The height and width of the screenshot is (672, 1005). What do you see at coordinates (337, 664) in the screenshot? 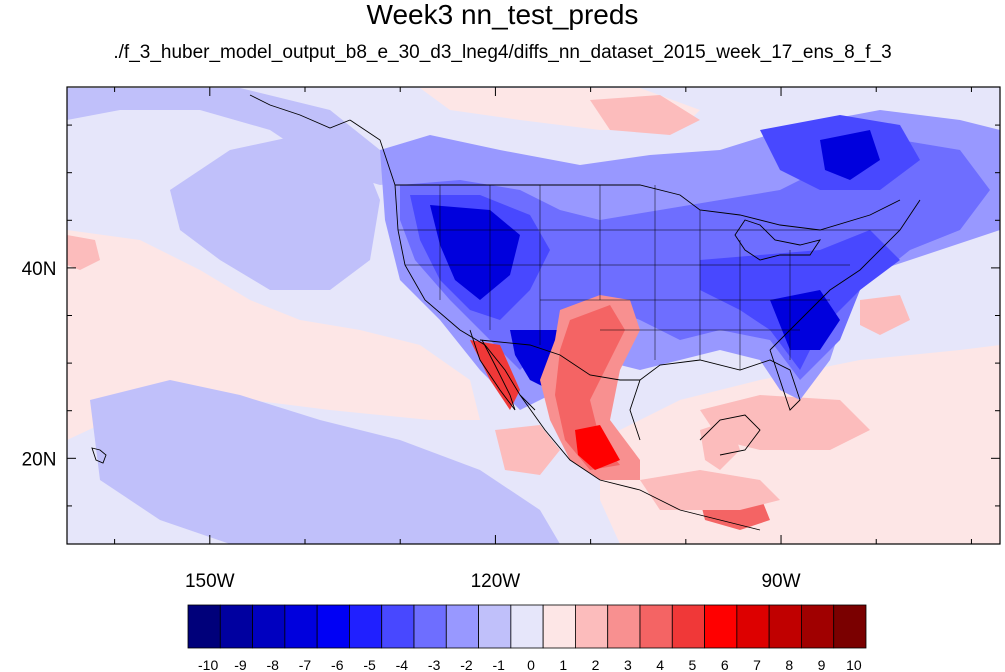
I see `colorbar-label: -6` at bounding box center [337, 664].